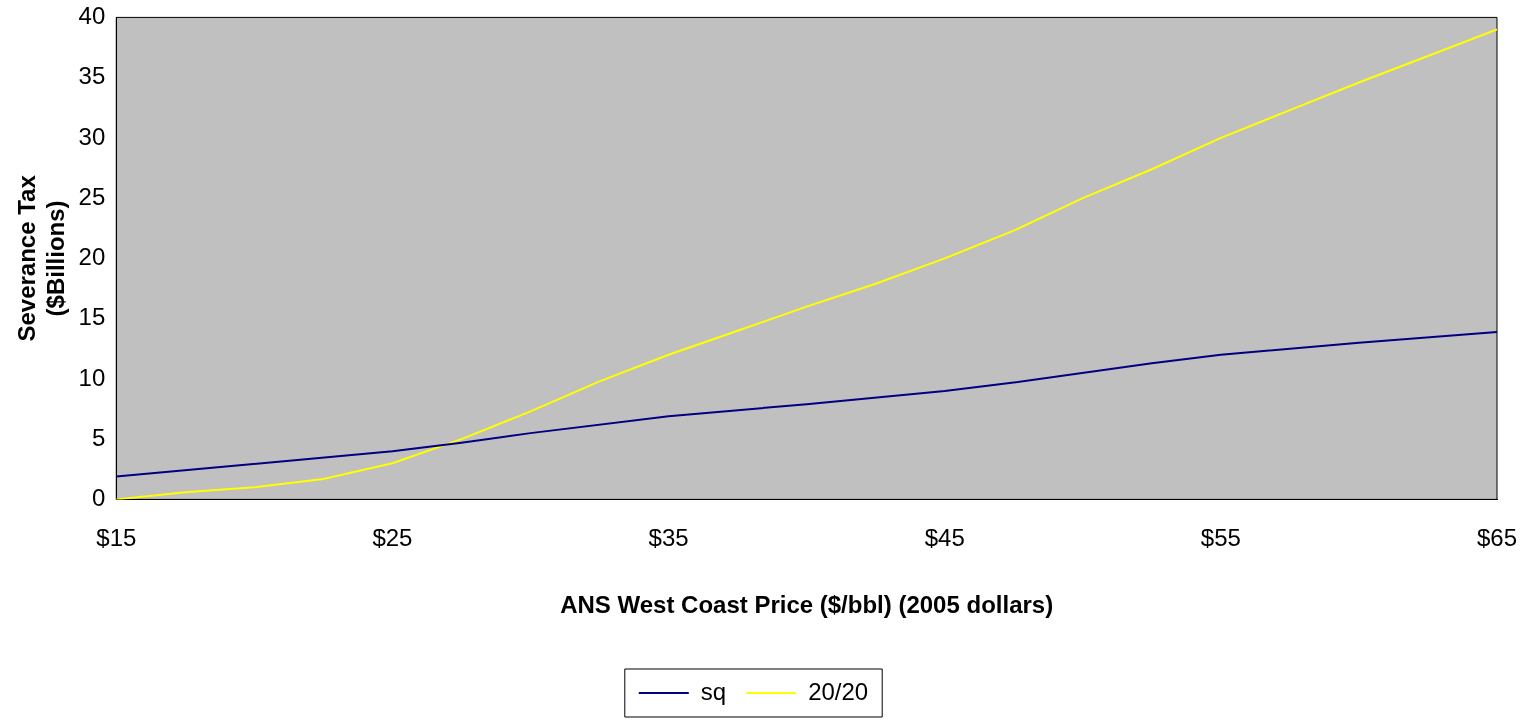  I want to click on x-tick-label: $45, so click(944, 538).